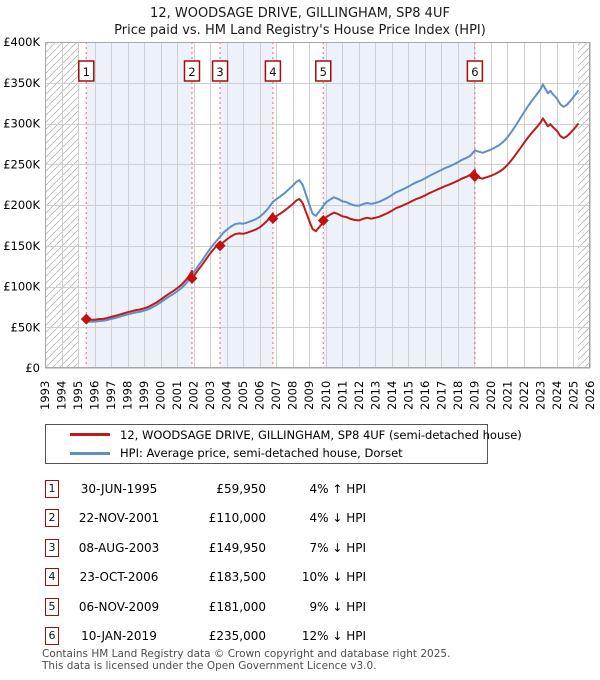 The image size is (600, 680). Describe the element at coordinates (237, 636) in the screenshot. I see `transaction-price: £235,000` at that location.